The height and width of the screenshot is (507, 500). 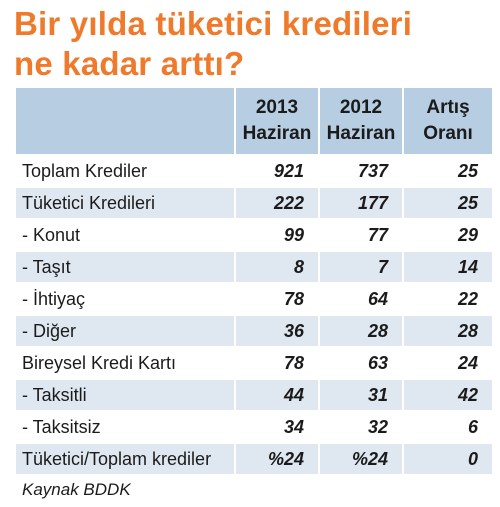 I want to click on value-2013: 44, so click(x=276, y=394).